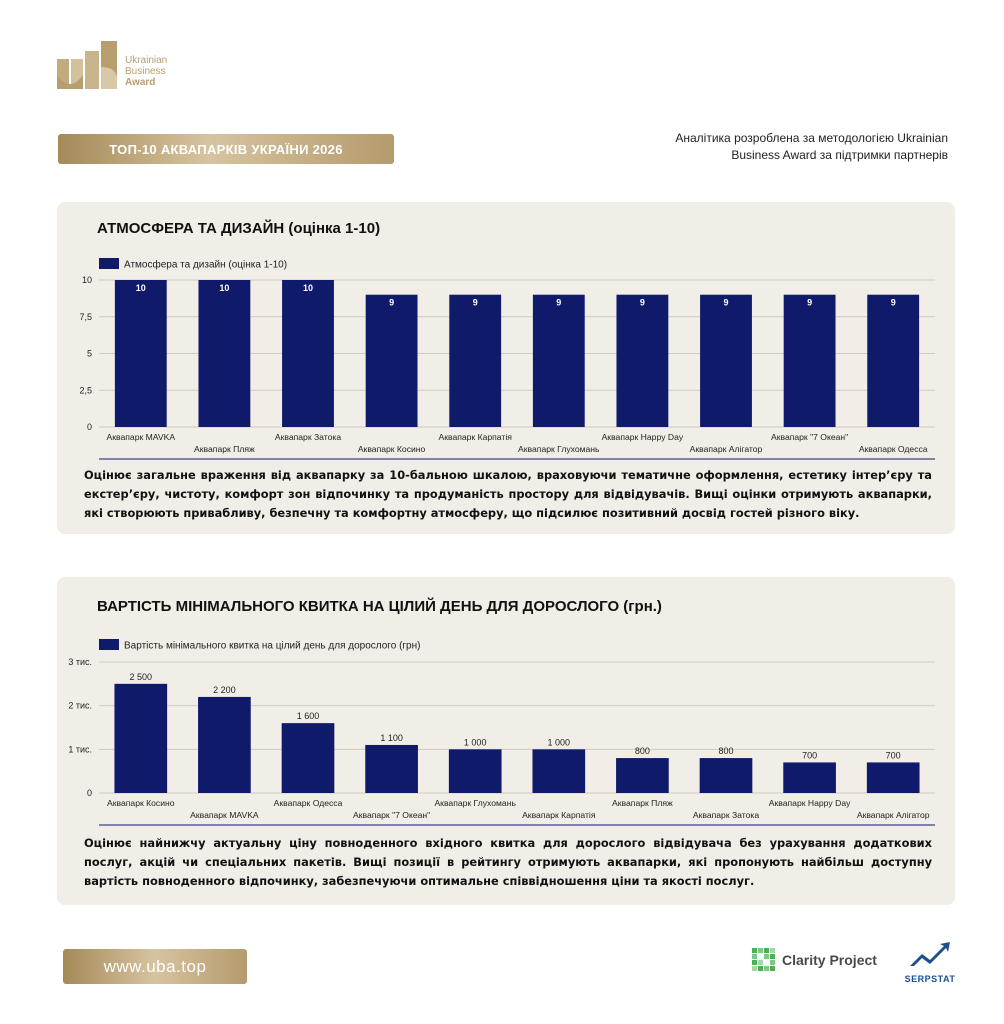 The height and width of the screenshot is (1024, 1004). I want to click on bar-data-label: 2 200, so click(224, 690).